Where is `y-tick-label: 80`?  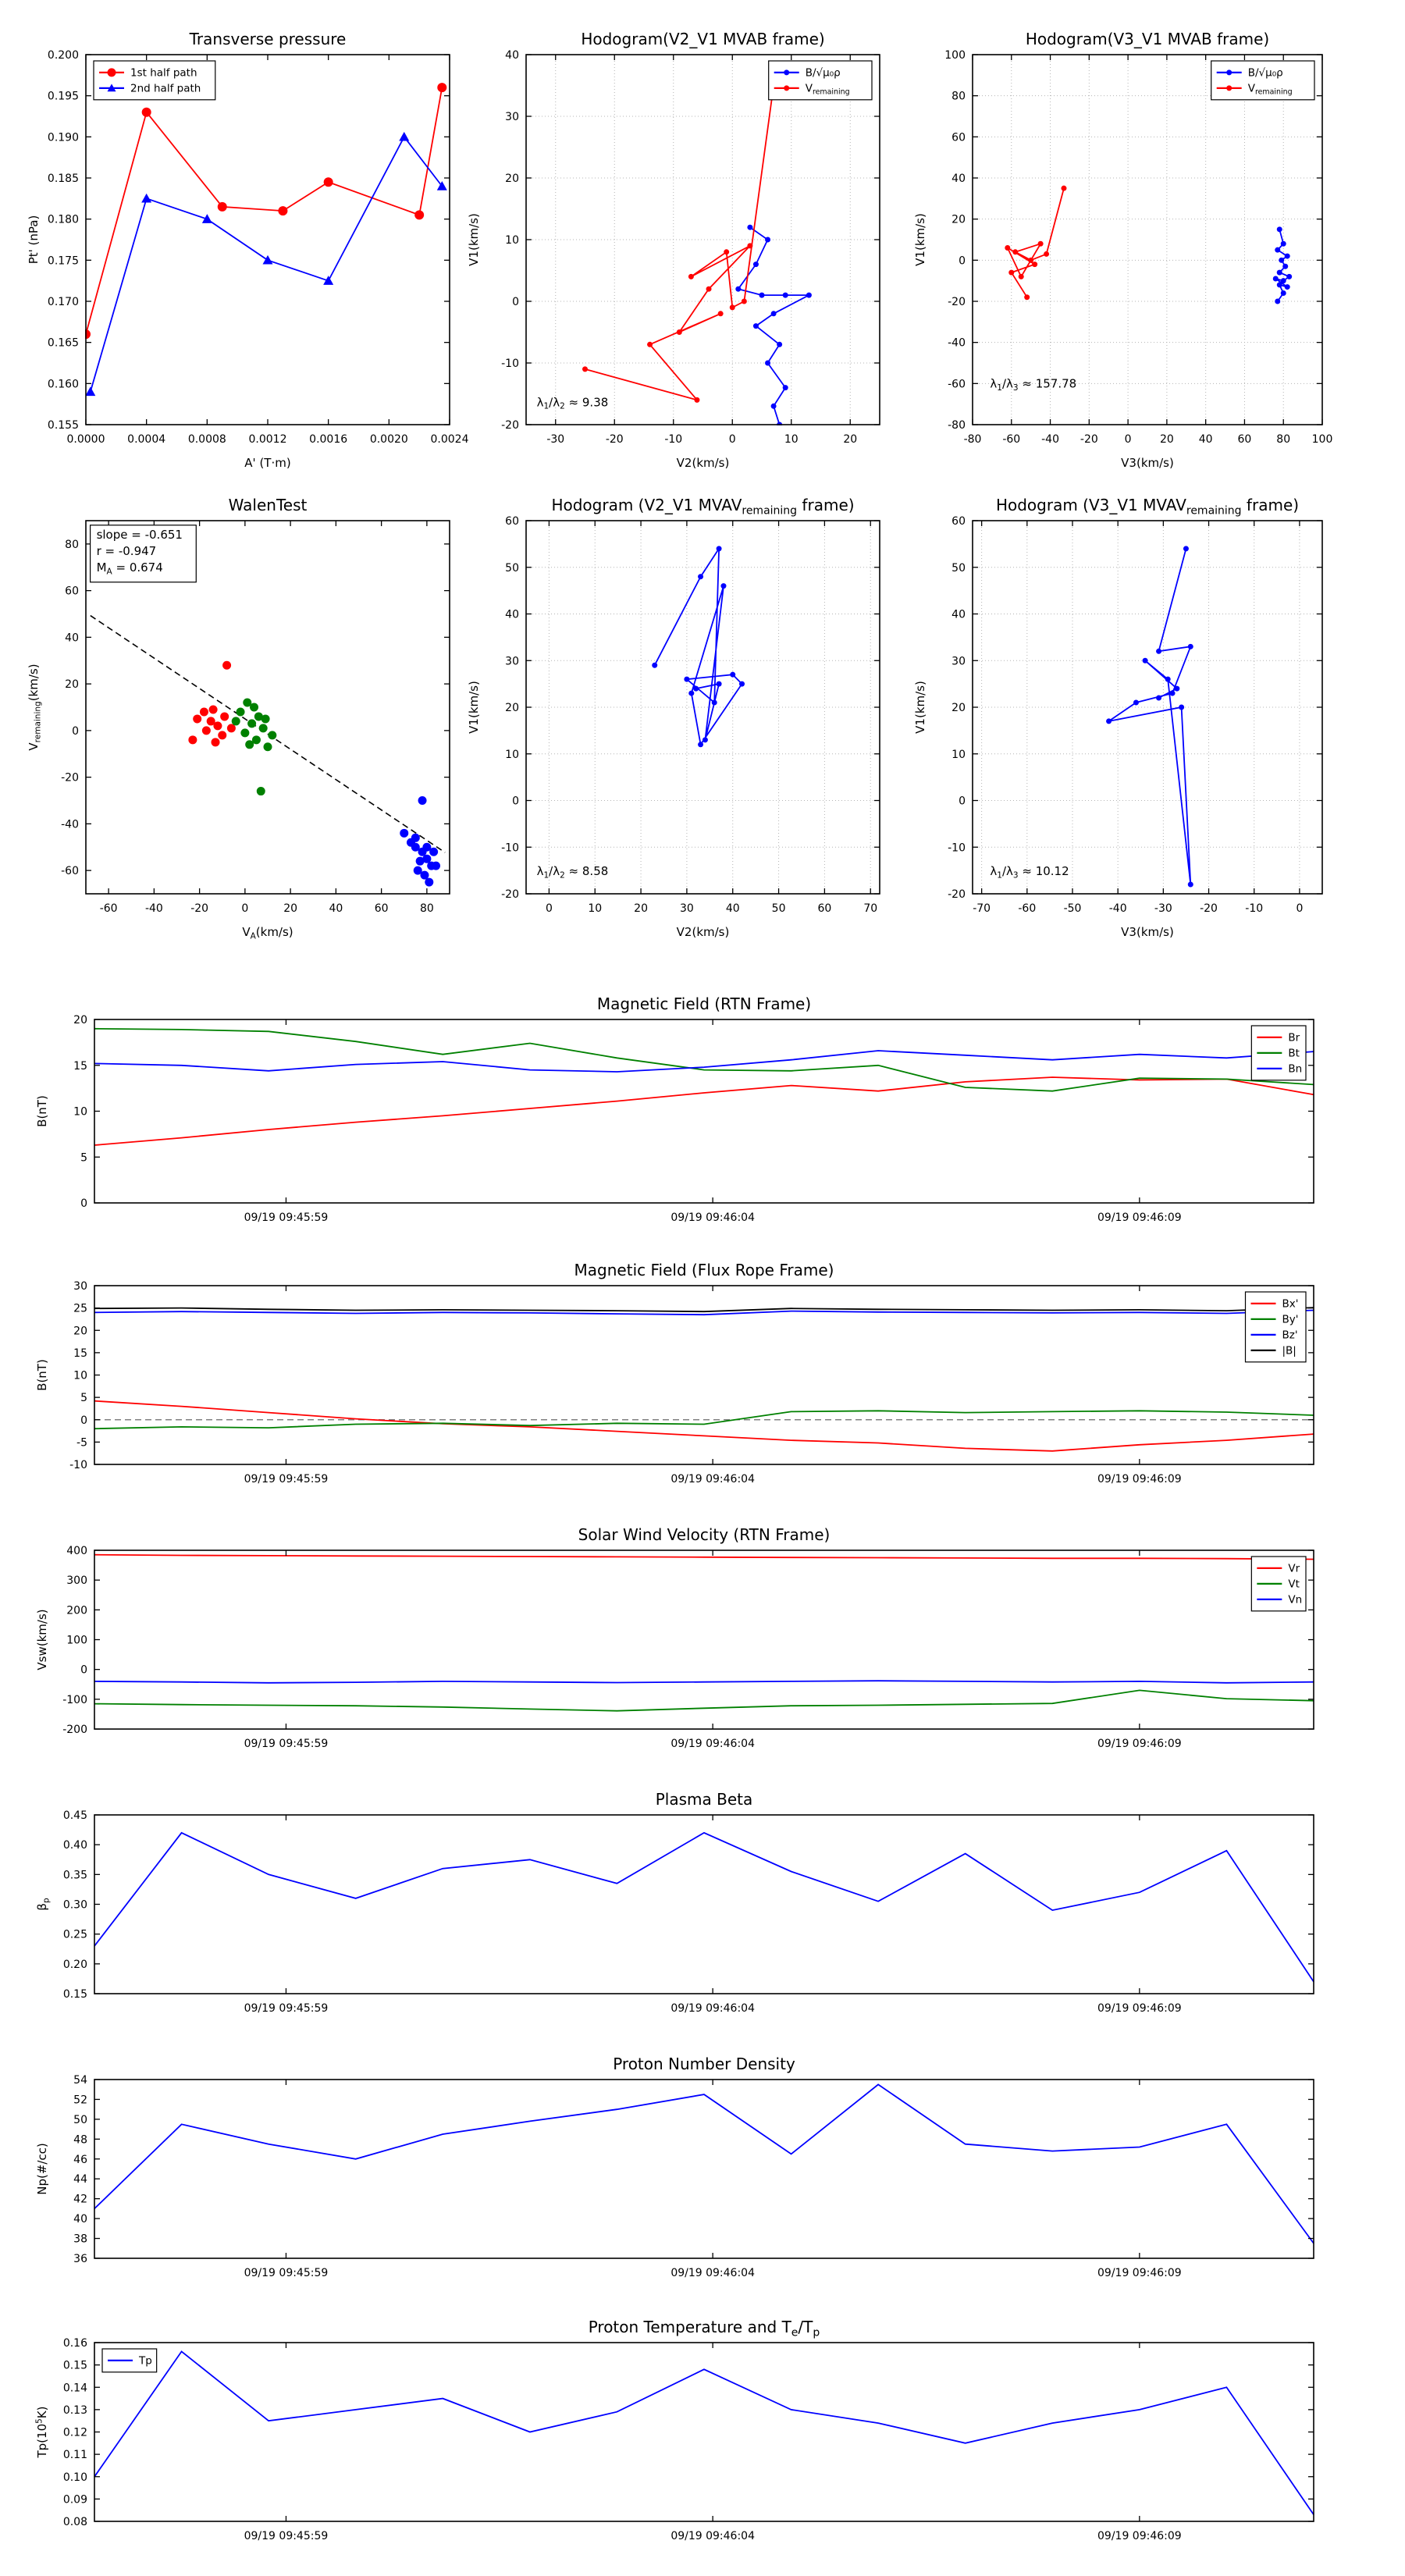 y-tick-label: 80 is located at coordinates (959, 97).